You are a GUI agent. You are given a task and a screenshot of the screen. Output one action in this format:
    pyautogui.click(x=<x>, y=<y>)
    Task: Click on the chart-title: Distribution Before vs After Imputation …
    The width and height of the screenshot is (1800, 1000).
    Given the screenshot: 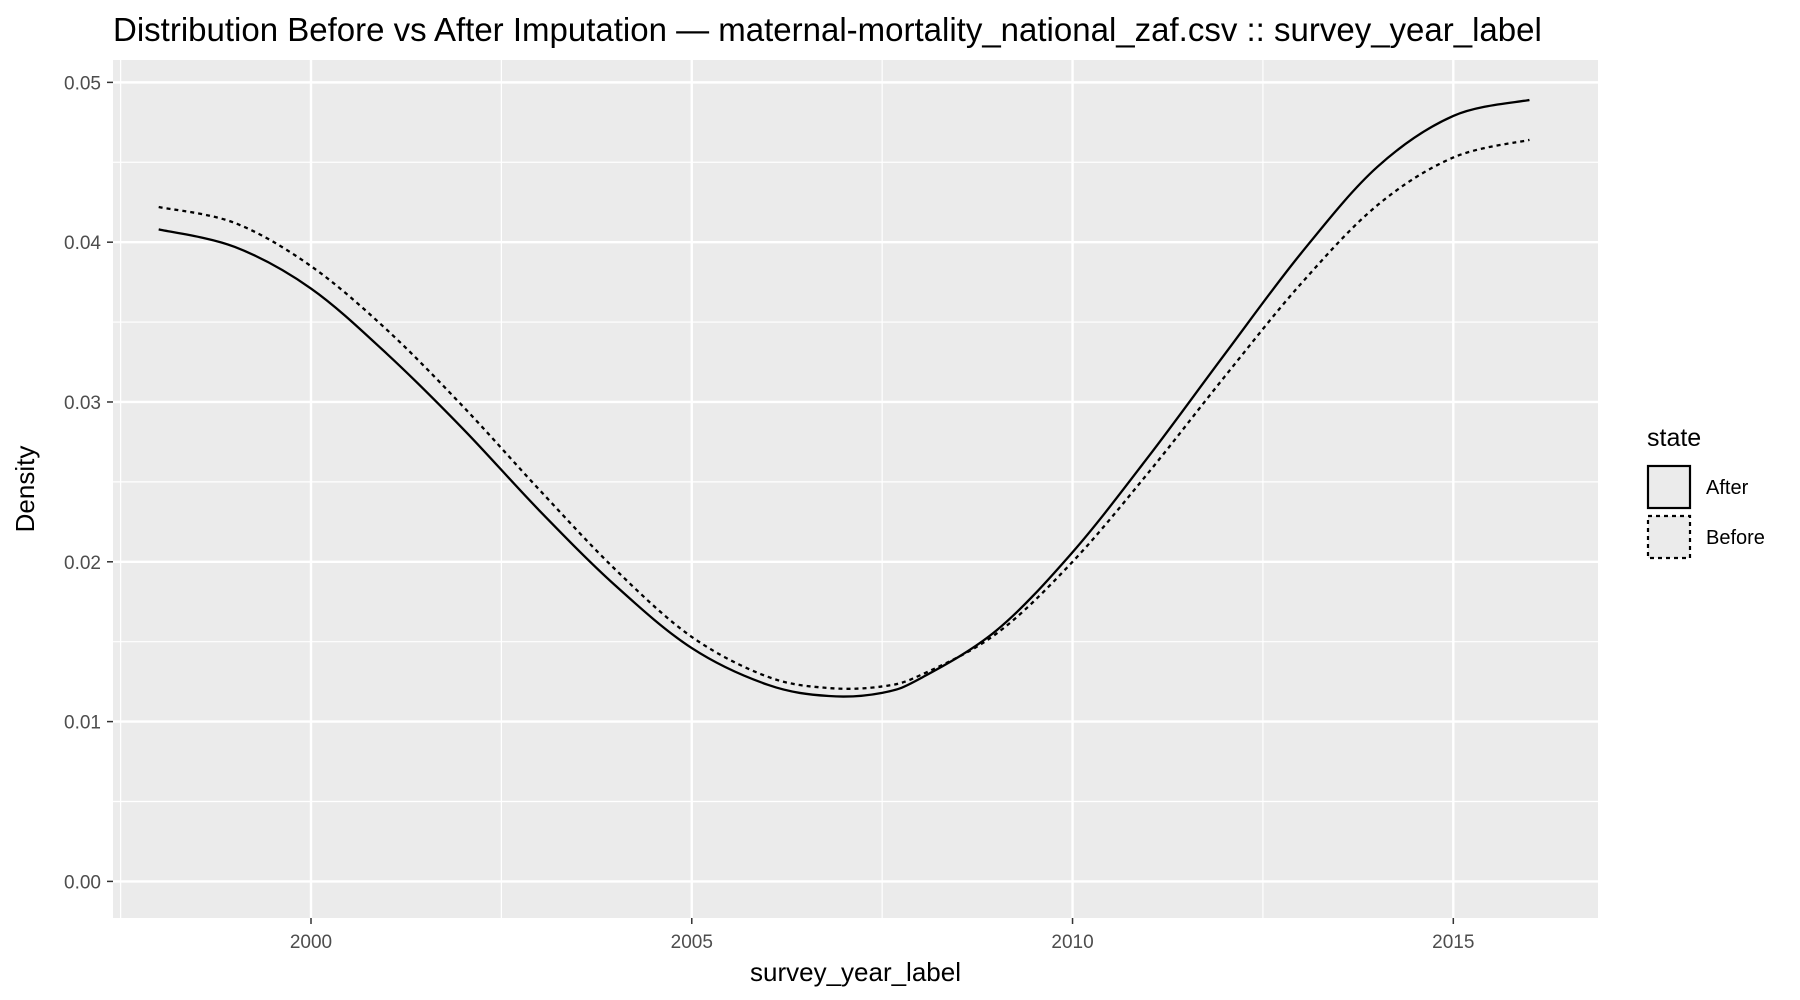 What is the action you would take?
    pyautogui.click(x=827, y=29)
    